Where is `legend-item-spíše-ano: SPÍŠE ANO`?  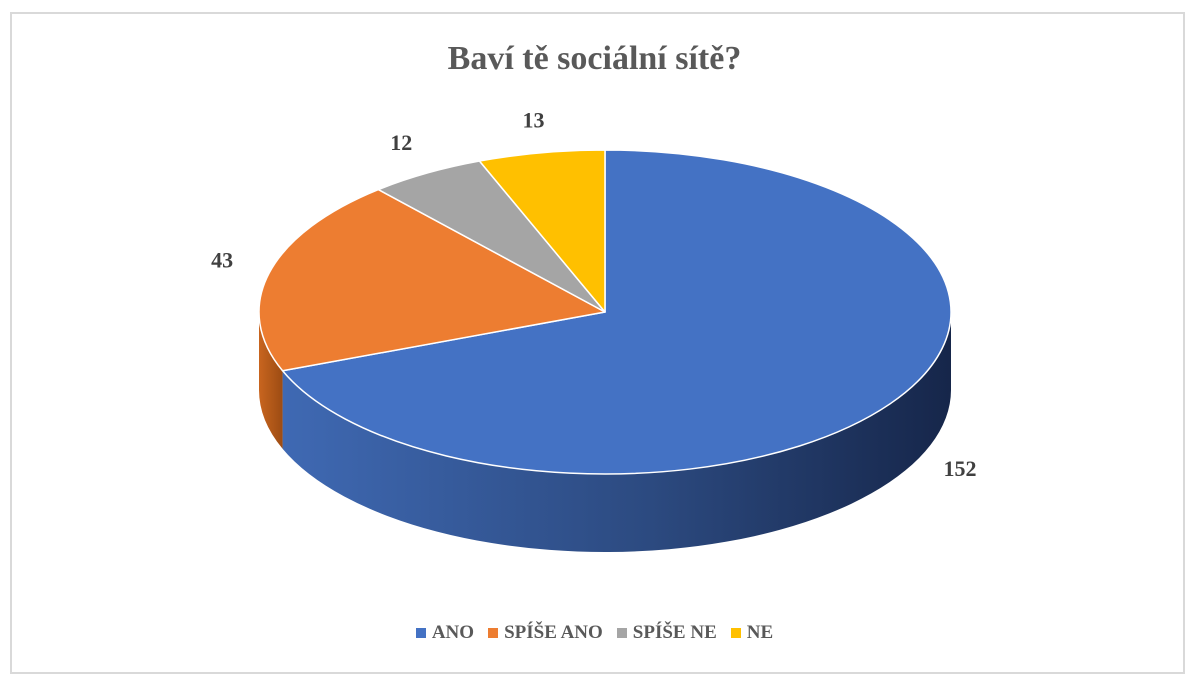
legend-item-spíše-ano: SPÍŠE ANO is located at coordinates (545, 633).